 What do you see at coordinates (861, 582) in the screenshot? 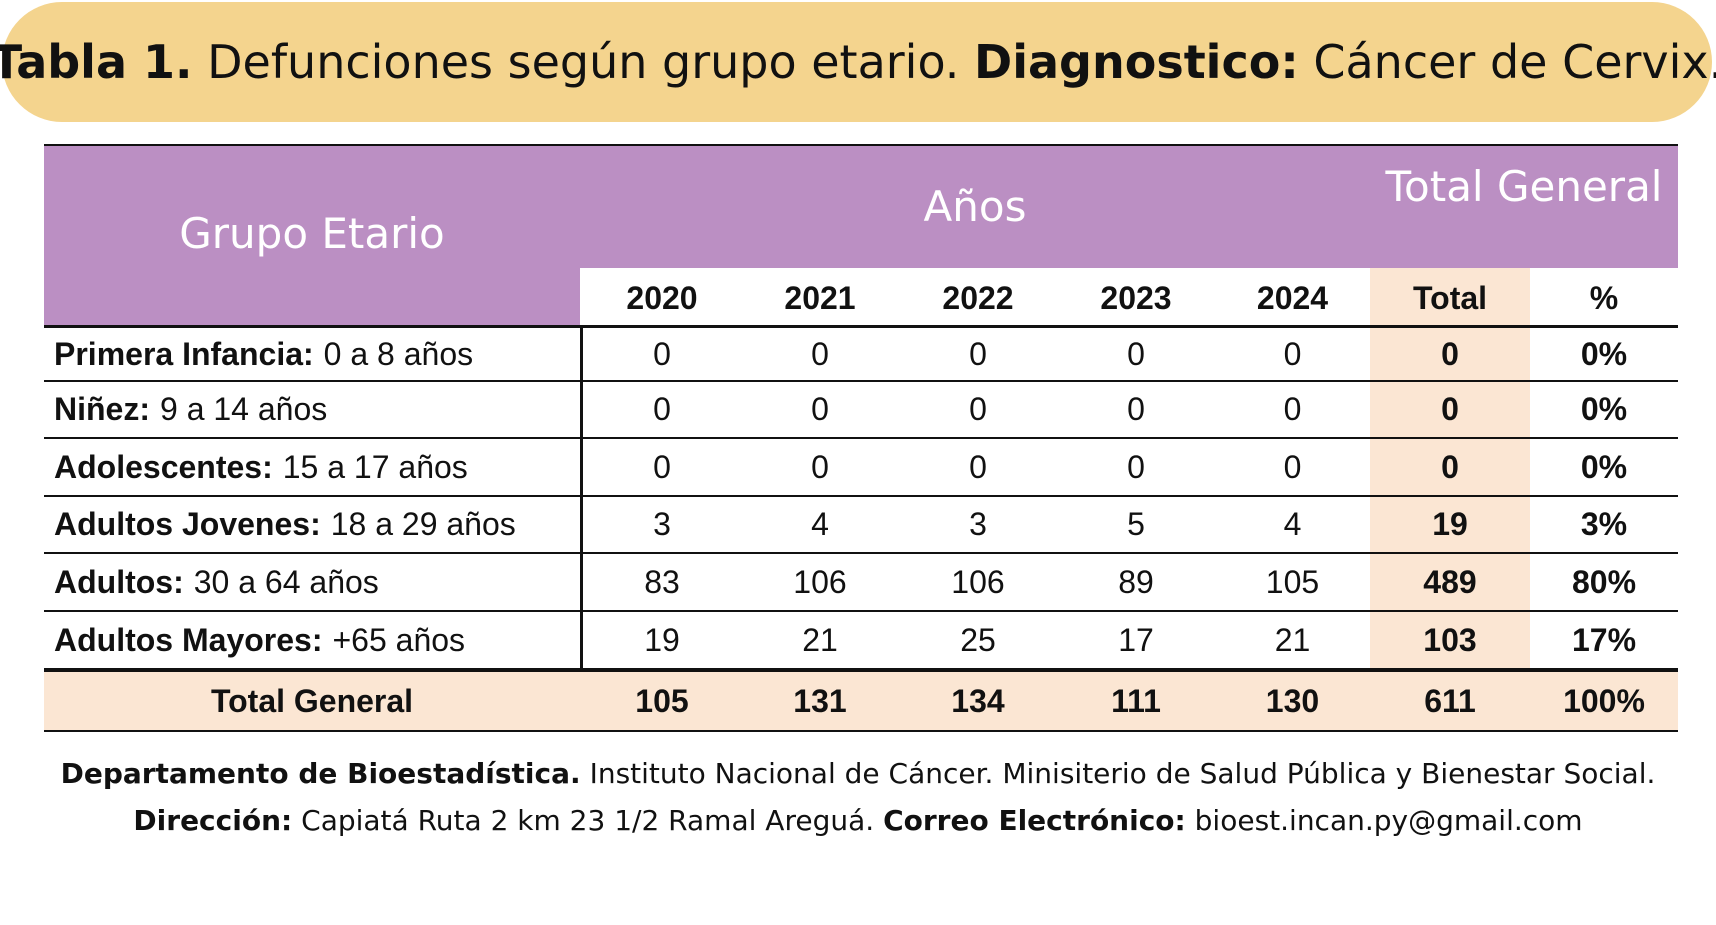
I see `table-row: Adultos: 30 a 64 años 83 106 106 89 105 489 80%` at bounding box center [861, 582].